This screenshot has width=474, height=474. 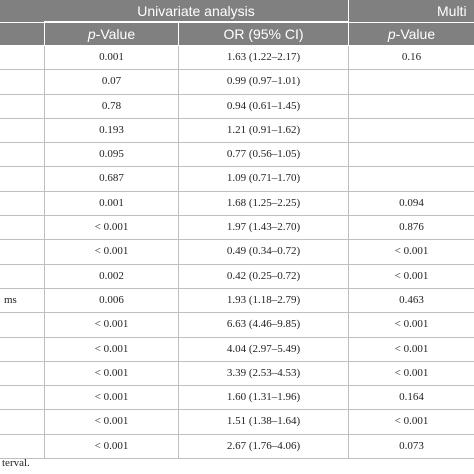 I want to click on odds-ratio-cell: 1.97 (1.43–2.70), so click(x=263, y=228).